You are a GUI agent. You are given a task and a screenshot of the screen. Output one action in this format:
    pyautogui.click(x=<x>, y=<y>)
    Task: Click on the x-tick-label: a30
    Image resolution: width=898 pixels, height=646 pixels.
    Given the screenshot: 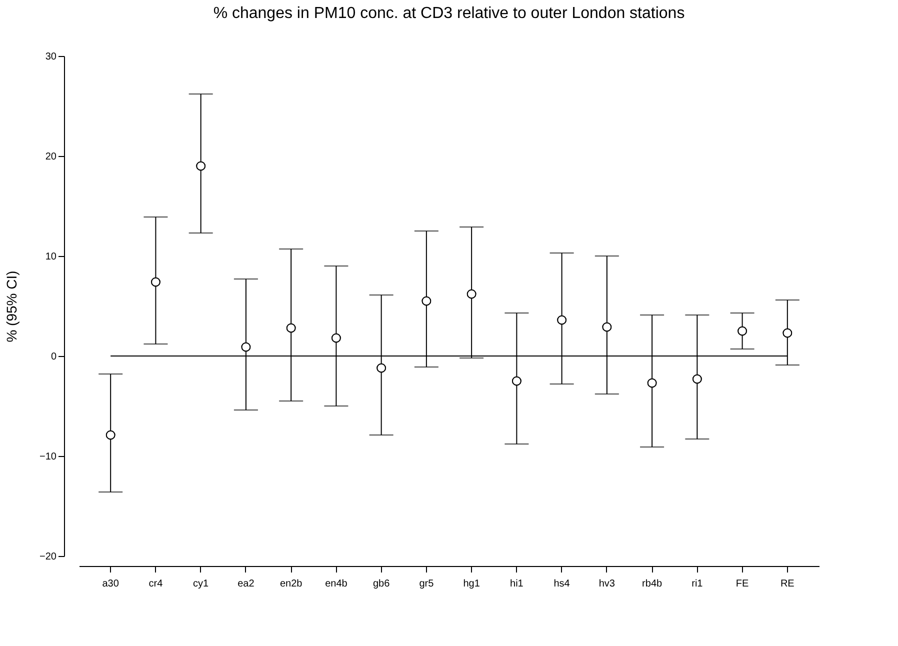 What is the action you would take?
    pyautogui.click(x=111, y=584)
    